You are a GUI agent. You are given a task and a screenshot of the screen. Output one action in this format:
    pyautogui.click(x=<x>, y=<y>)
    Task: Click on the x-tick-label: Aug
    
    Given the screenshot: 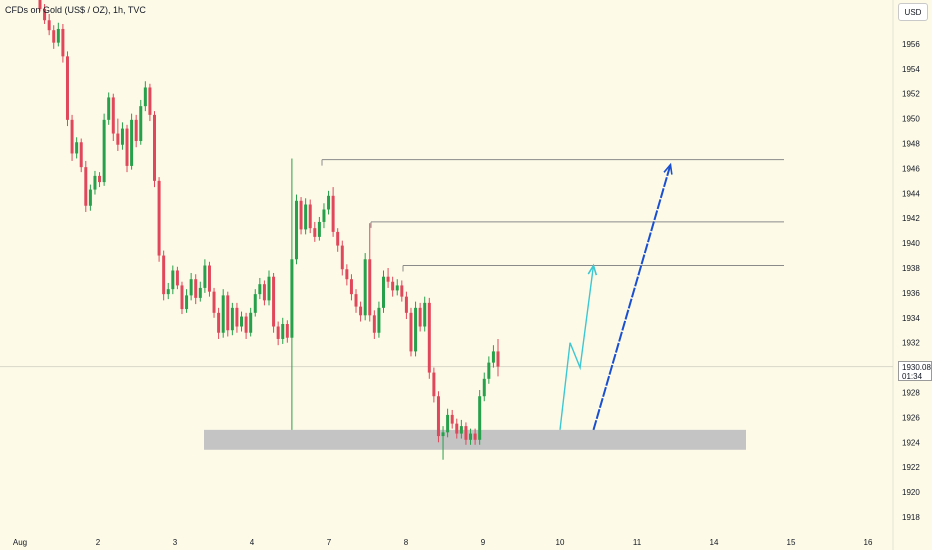 What is the action you would take?
    pyautogui.click(x=20, y=542)
    